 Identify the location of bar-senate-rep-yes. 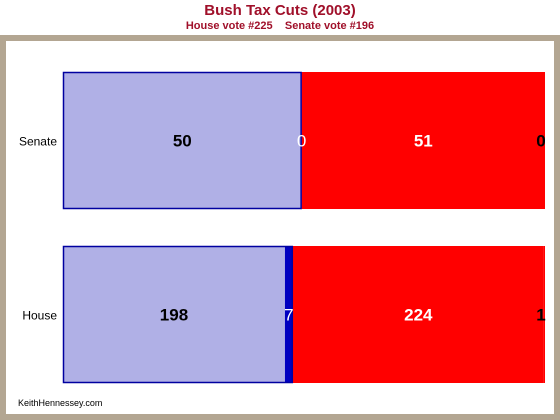
(423, 140).